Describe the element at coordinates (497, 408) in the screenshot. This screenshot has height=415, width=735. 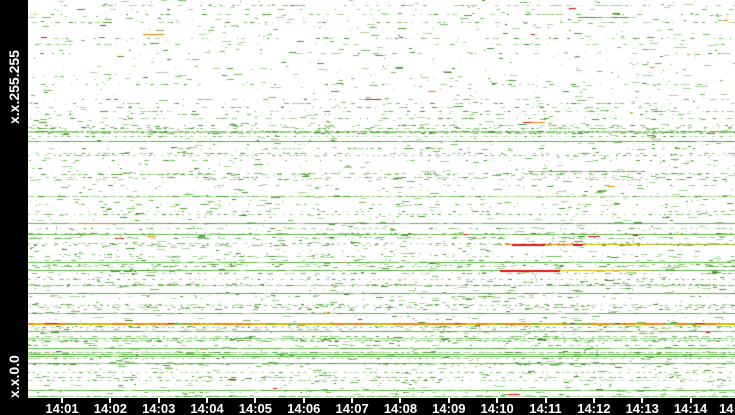
I see `x-axis-tick-label: 14:10` at that location.